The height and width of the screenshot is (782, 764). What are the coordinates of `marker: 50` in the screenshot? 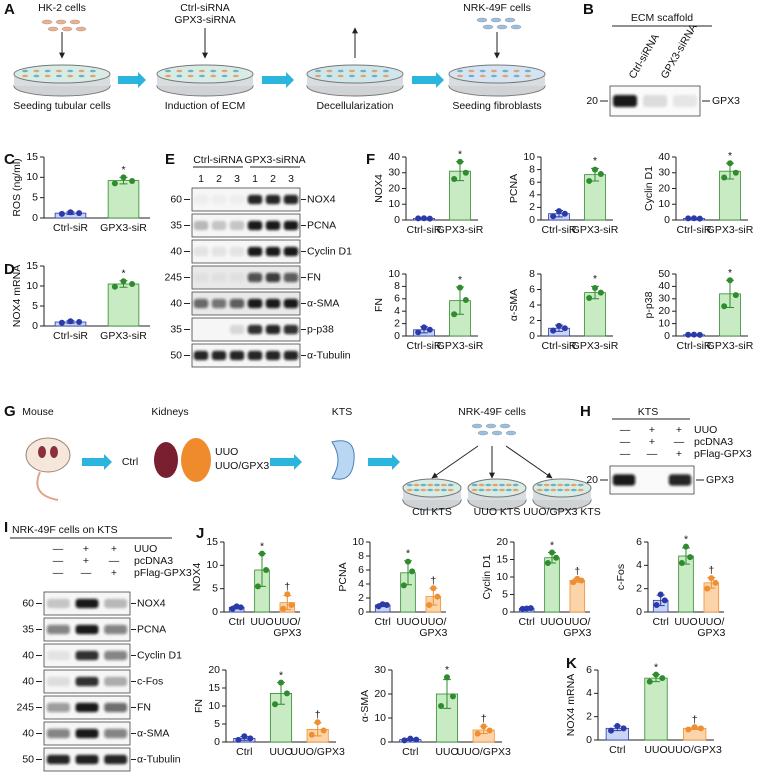 It's located at (28, 759).